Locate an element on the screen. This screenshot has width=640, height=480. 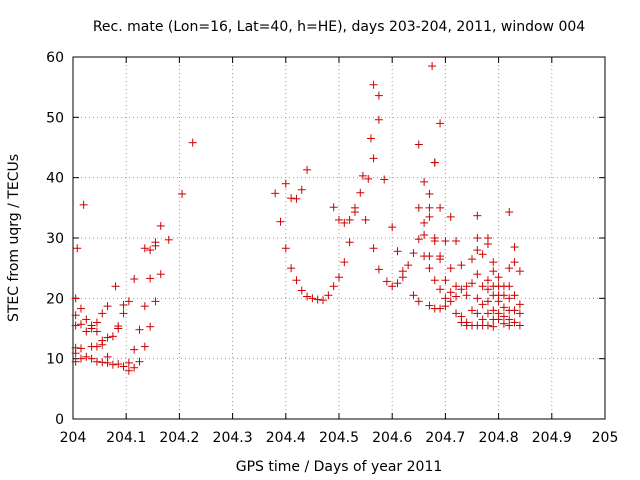
x-tick-label: 204.4 is located at coordinates (286, 438).